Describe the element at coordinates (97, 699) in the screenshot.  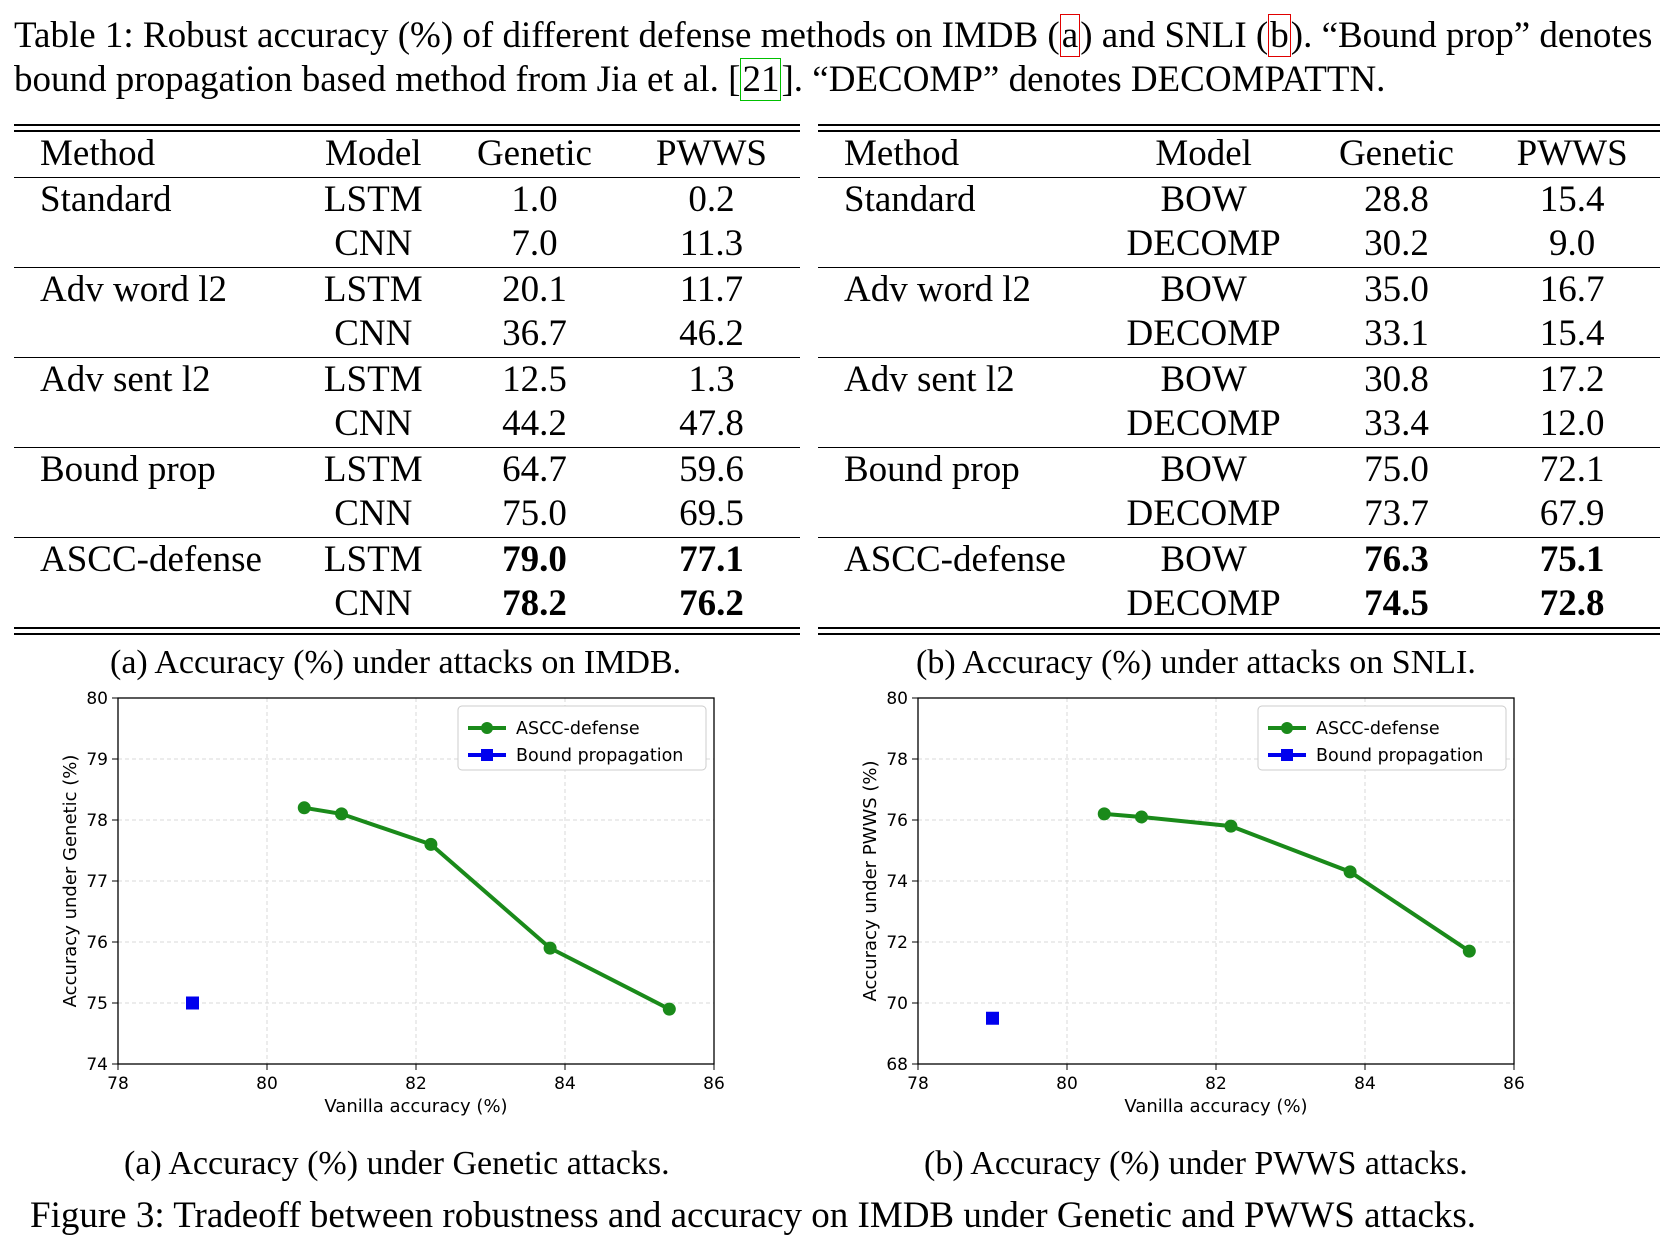
I see `y-tick-label: 80` at that location.